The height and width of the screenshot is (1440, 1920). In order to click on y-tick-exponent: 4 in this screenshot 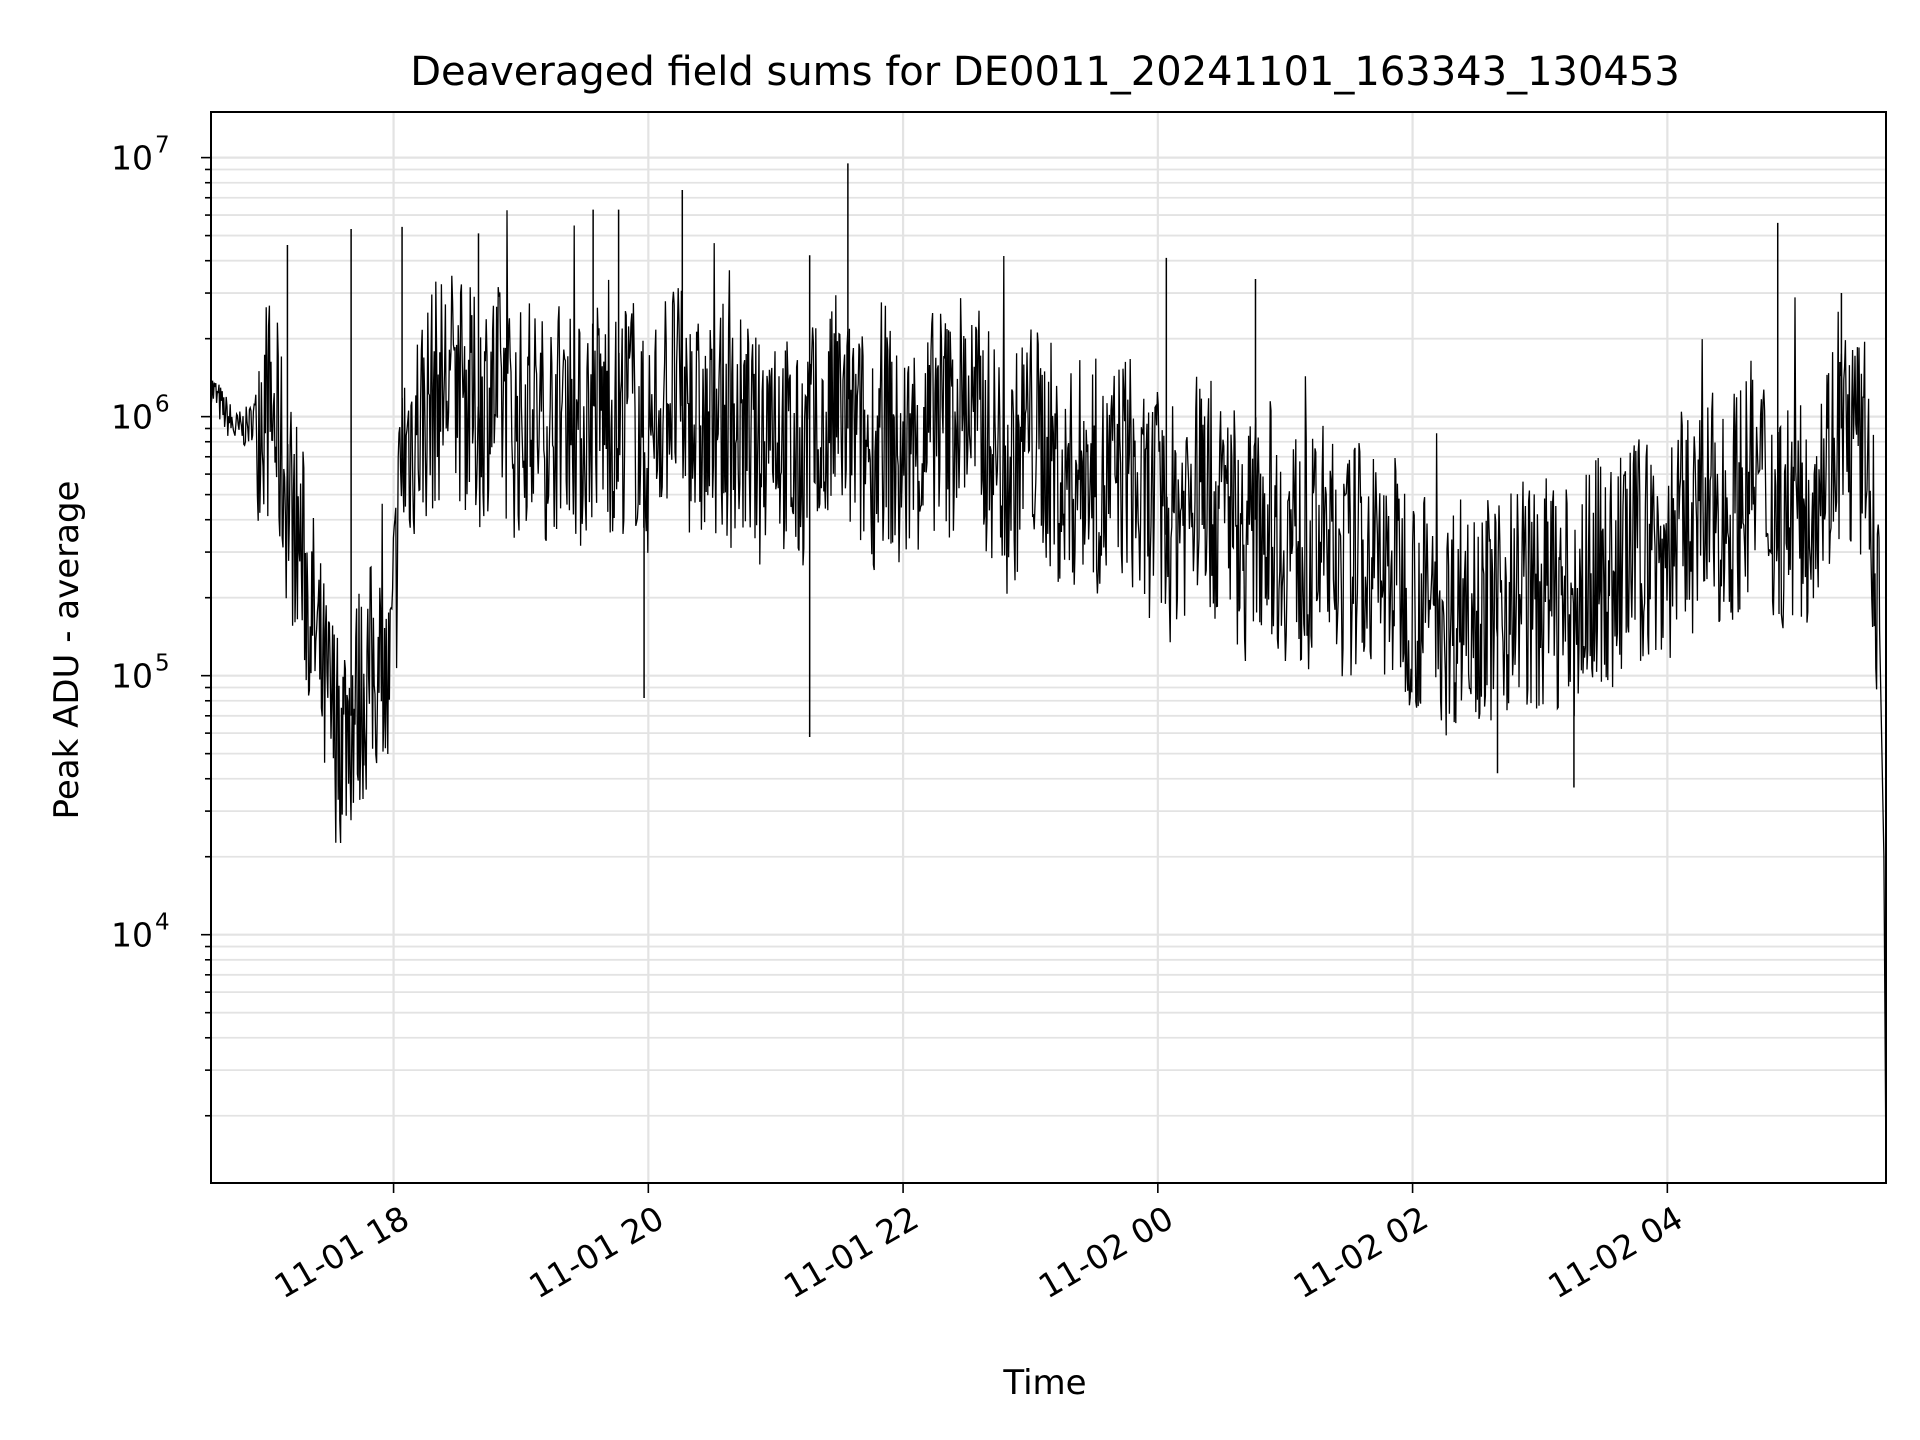, I will do `click(162, 923)`.